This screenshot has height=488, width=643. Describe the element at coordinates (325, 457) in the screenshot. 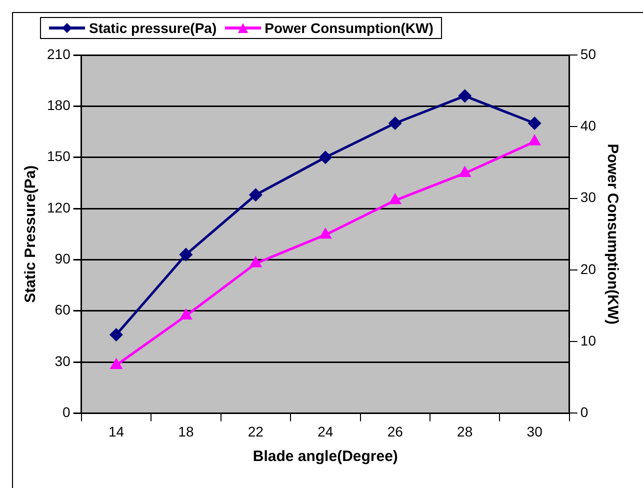

I see `x-axis-title: Blade angle(Degree)` at that location.